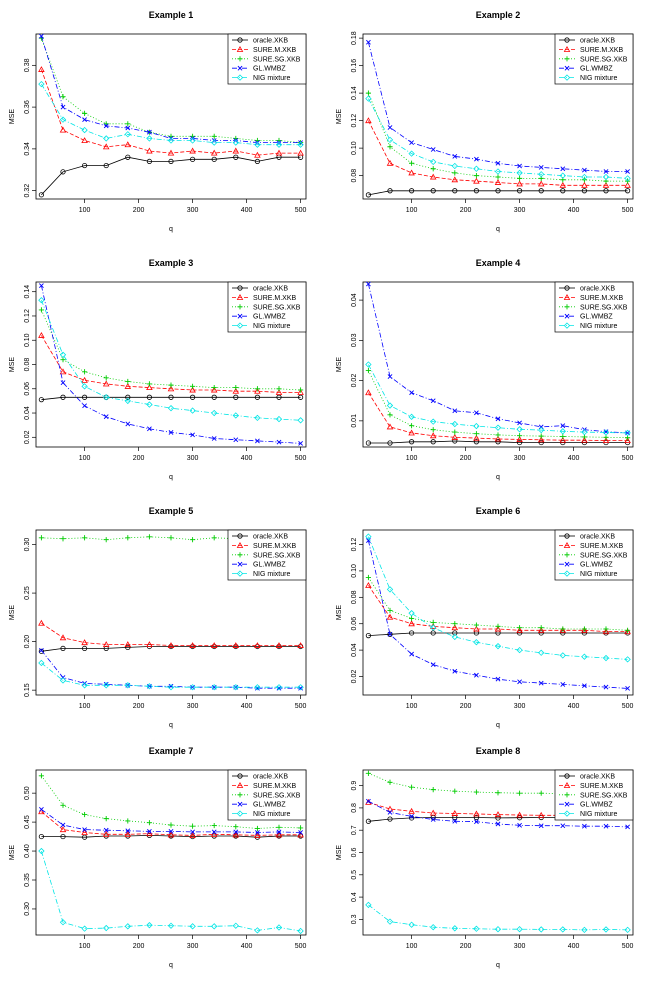 The height and width of the screenshot is (981, 654). Describe the element at coordinates (301, 706) in the screenshot. I see `x-tick-label: 500` at that location.